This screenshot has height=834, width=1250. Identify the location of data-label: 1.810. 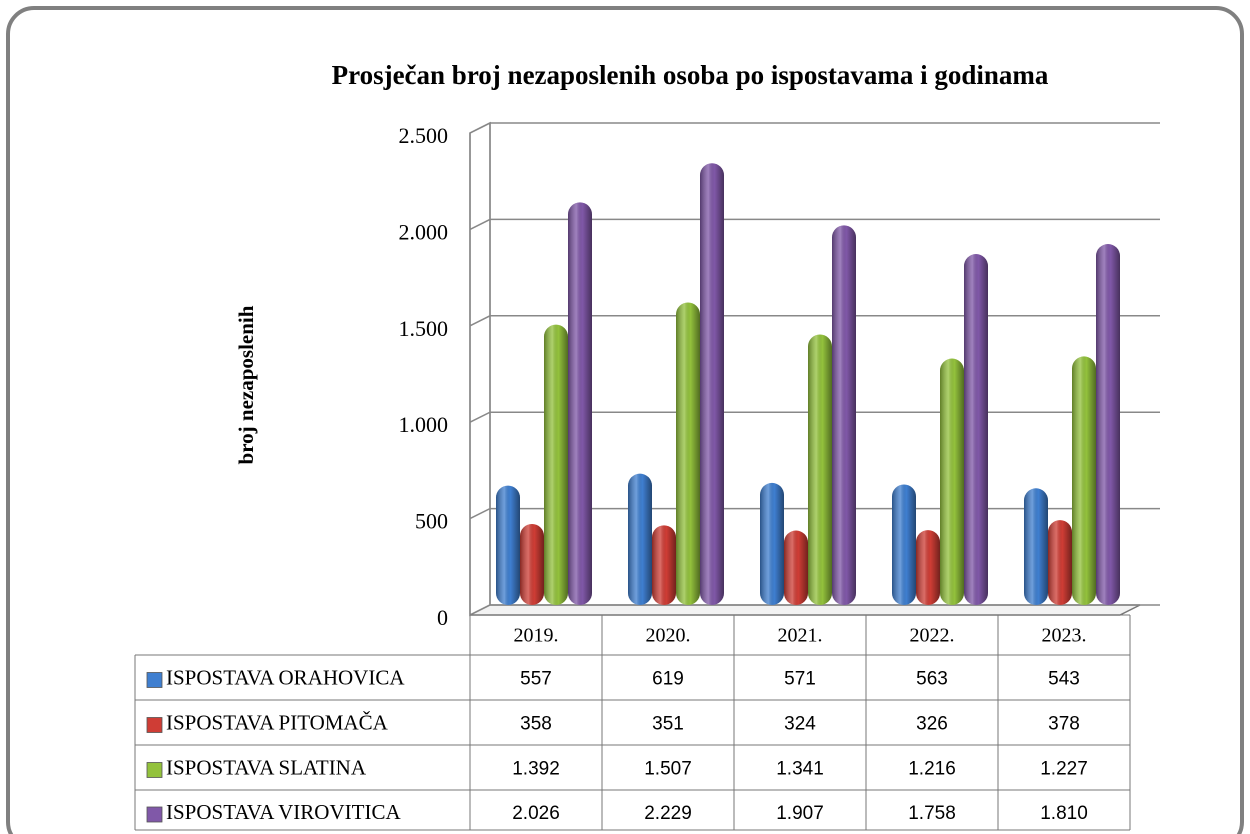
(1064, 813).